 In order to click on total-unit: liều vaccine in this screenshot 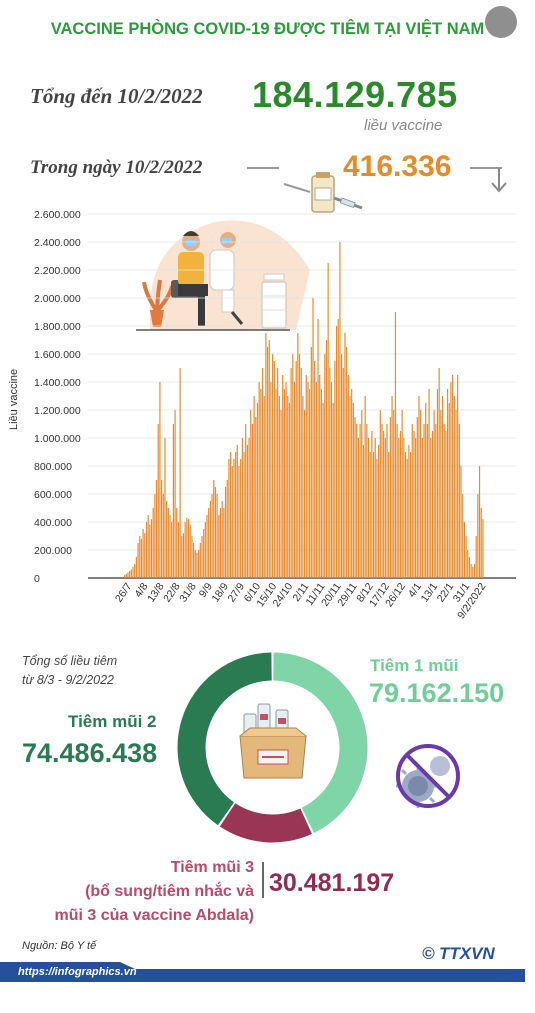, I will do `click(403, 125)`.